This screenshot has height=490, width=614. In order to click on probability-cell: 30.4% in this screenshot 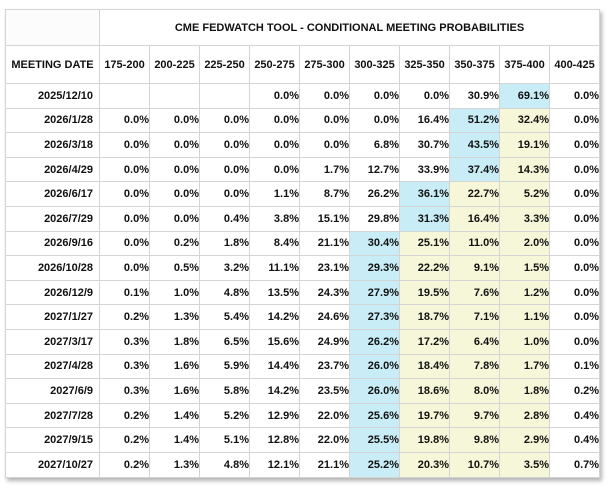, I will do `click(374, 243)`.